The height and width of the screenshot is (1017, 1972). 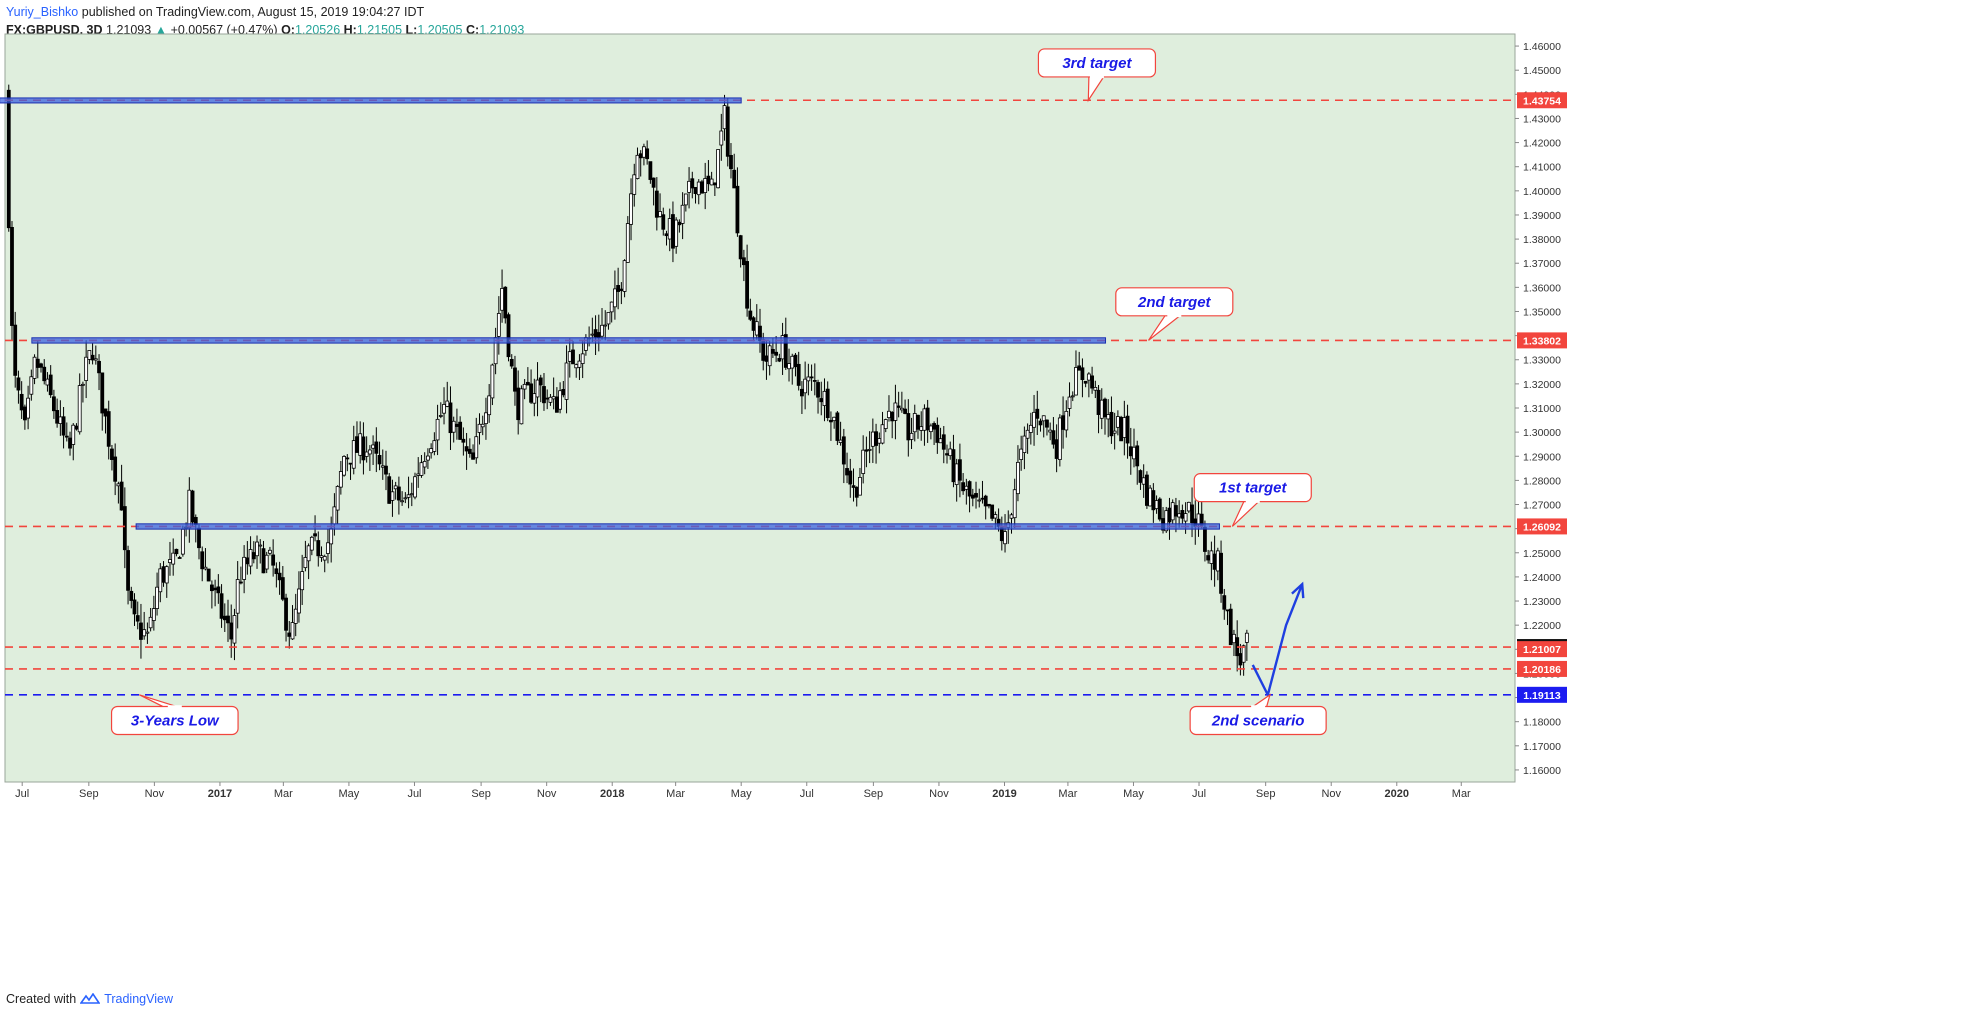 I want to click on scenario-arrow, so click(x=1277, y=640).